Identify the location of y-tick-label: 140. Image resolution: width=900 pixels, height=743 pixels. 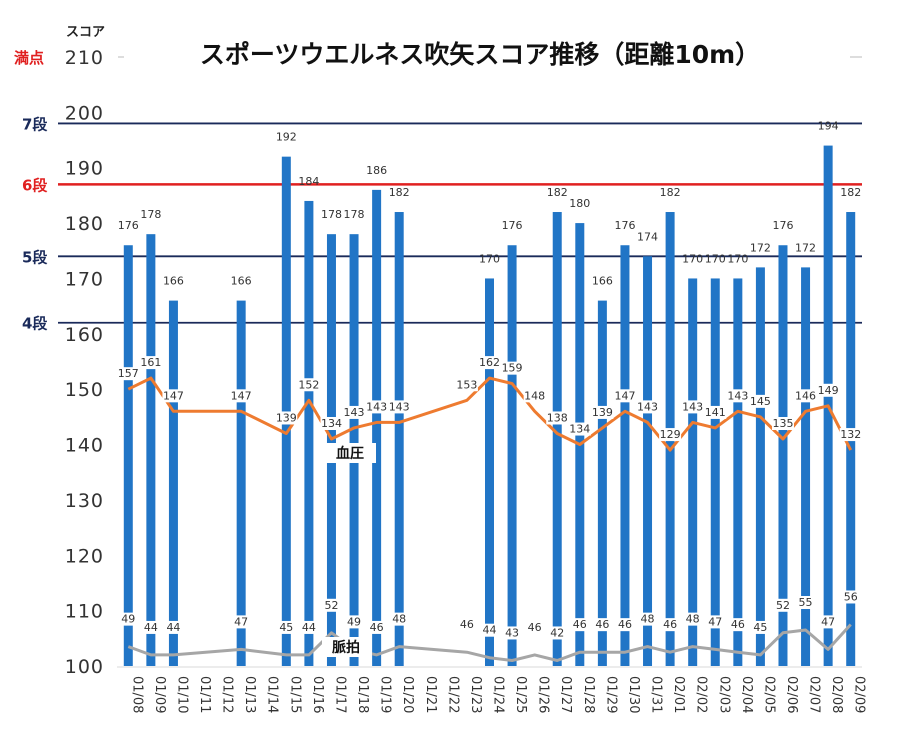
(84, 446).